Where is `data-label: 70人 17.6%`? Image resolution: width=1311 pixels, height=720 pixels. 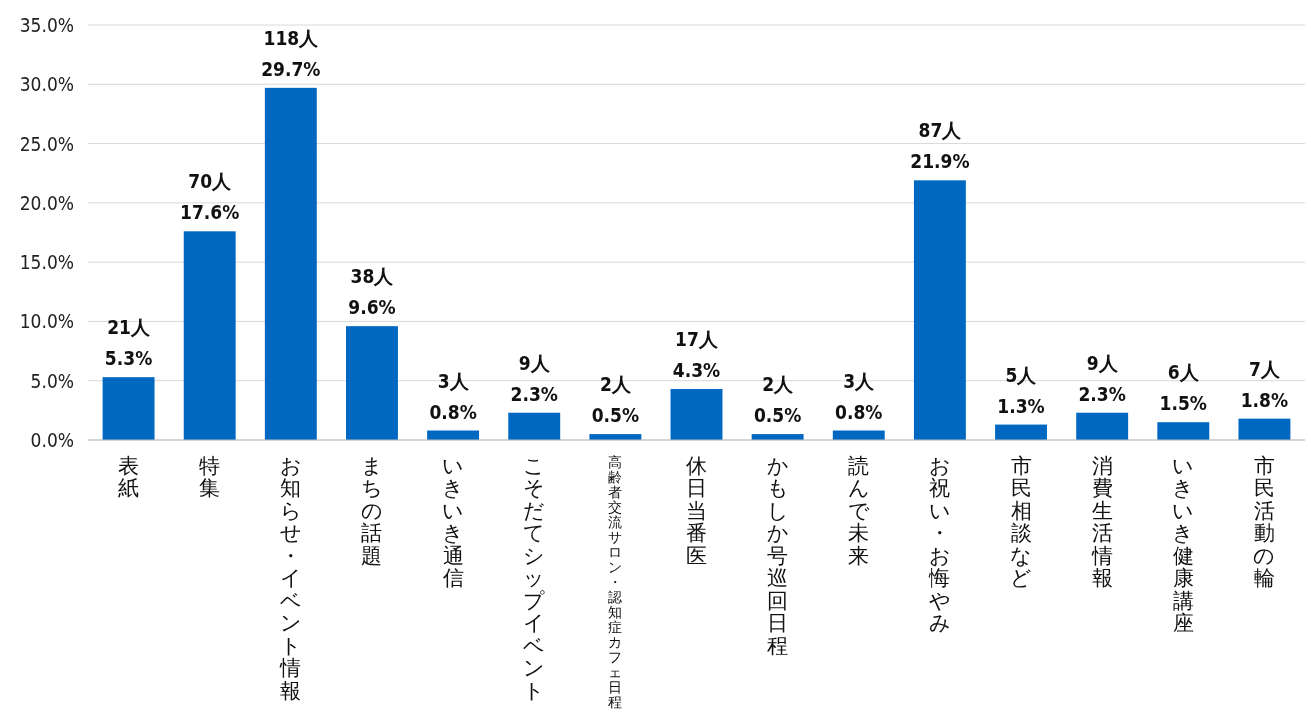 data-label: 70人 17.6% is located at coordinates (210, 197).